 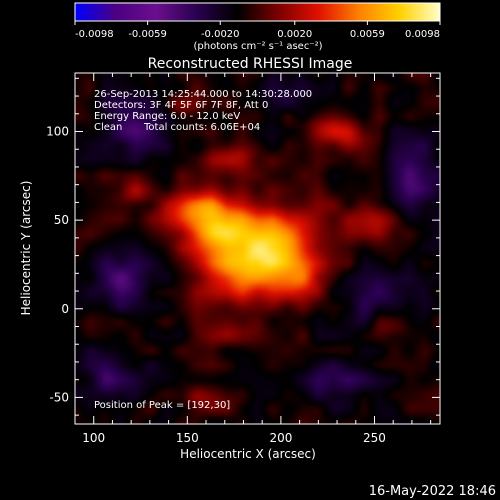 What do you see at coordinates (181, 105) in the screenshot?
I see `annotation-detectors: Detectors: 3F 4F 5F 6F 7F 8F, Att 0` at bounding box center [181, 105].